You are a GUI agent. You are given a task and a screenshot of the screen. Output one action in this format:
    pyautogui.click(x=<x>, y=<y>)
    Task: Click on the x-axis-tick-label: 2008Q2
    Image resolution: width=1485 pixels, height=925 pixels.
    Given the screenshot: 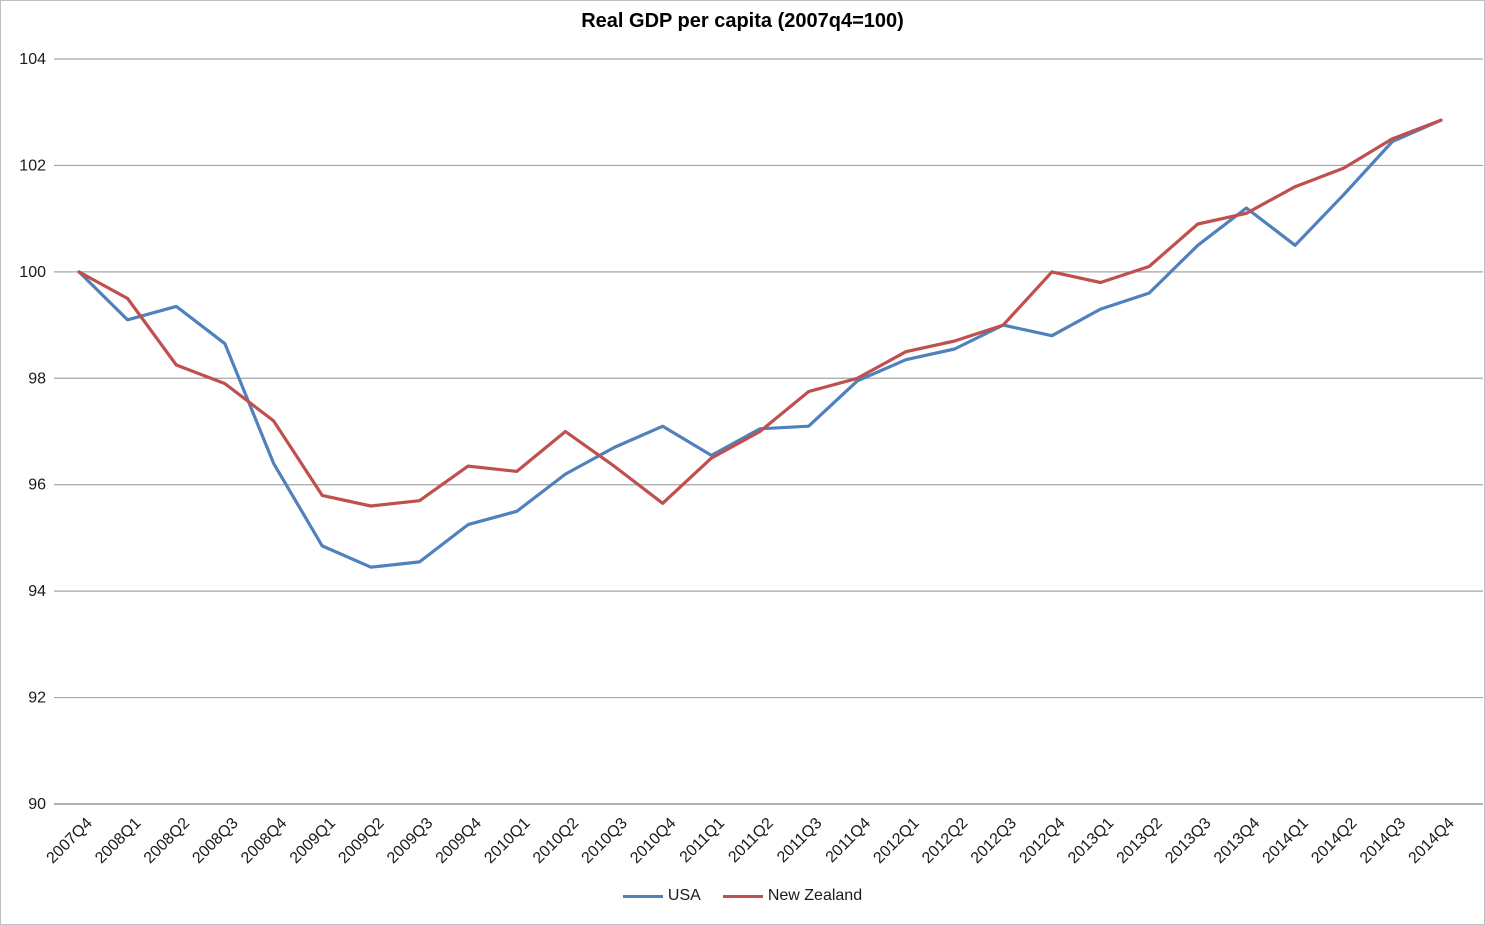 What is the action you would take?
    pyautogui.click(x=167, y=841)
    